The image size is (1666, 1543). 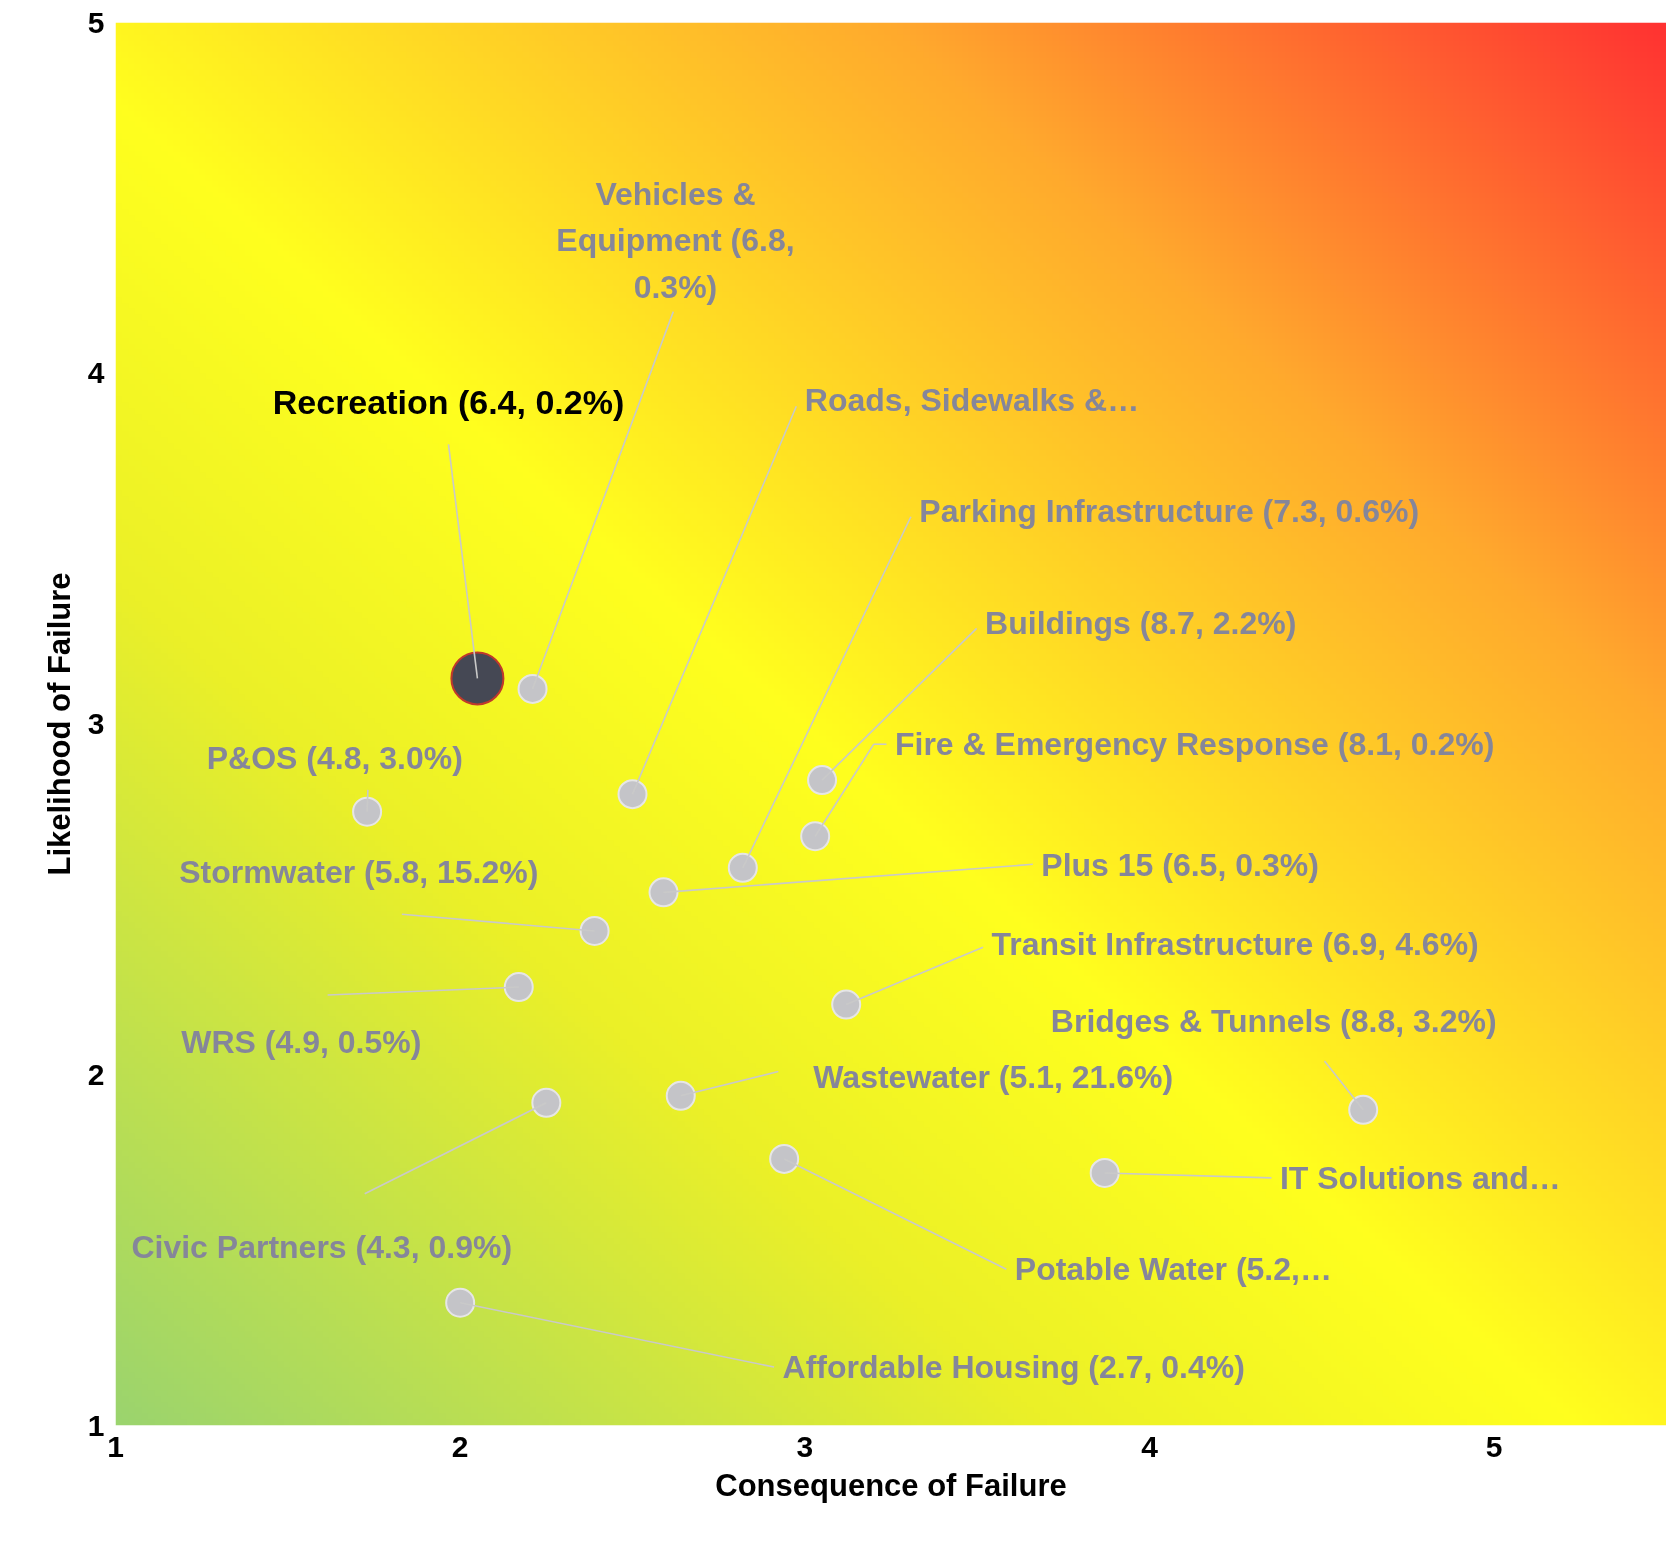 I want to click on x-tick-label: 2, so click(x=460, y=1446).